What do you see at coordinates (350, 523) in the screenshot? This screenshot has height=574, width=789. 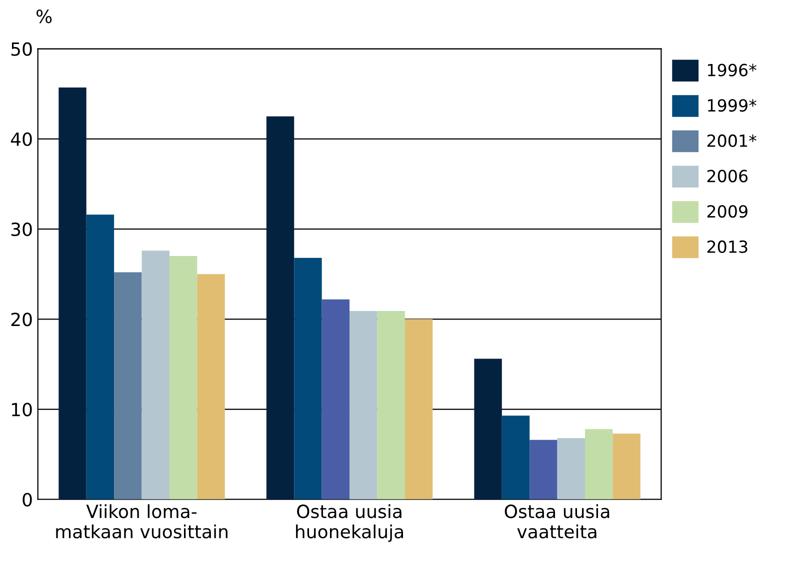 I see `x-tick-label: Ostaa uusia huonekaluja` at bounding box center [350, 523].